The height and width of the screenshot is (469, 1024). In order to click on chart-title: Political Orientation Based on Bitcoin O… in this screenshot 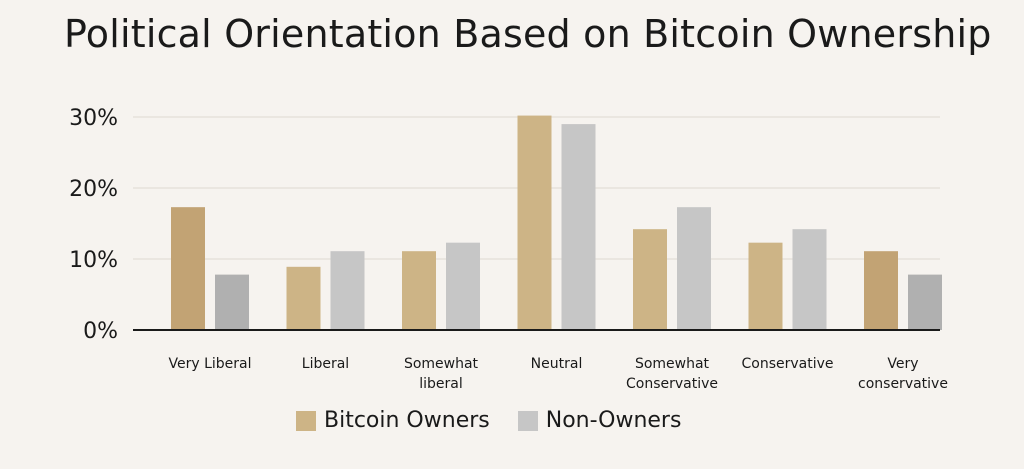, I will do `click(528, 34)`.